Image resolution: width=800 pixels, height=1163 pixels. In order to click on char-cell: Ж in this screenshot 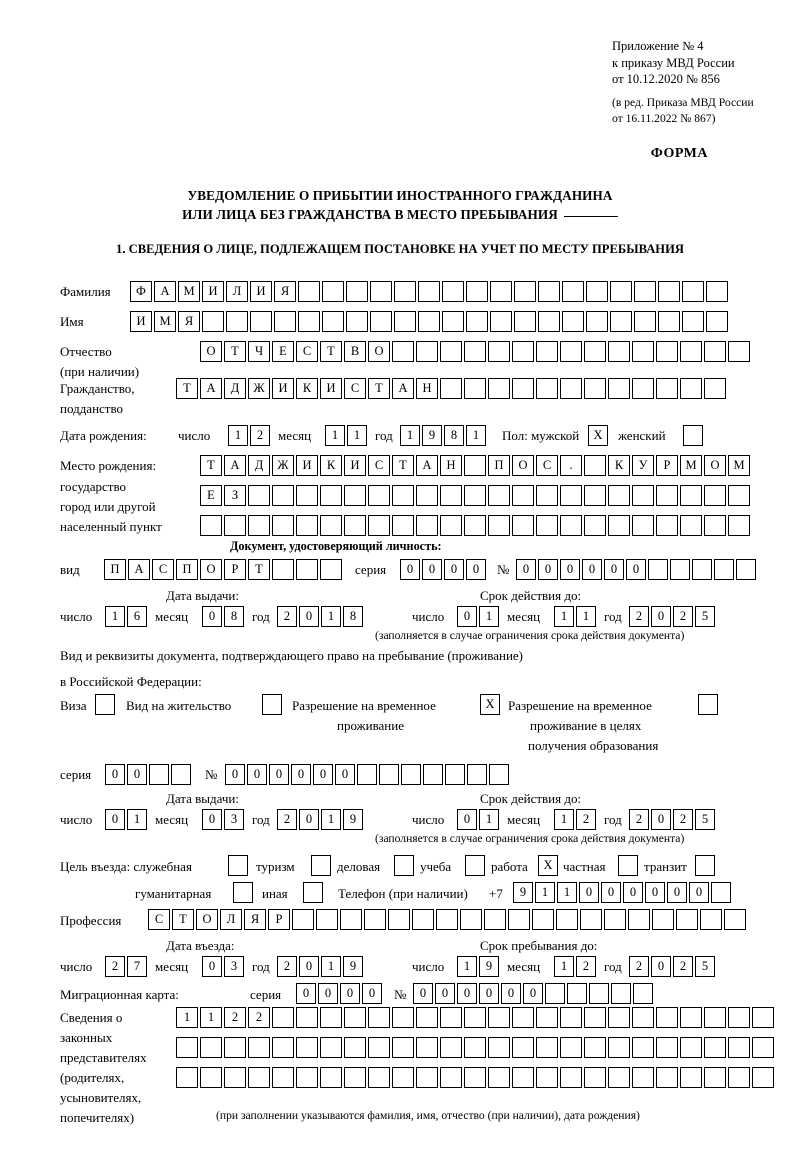, I will do `click(259, 388)`.